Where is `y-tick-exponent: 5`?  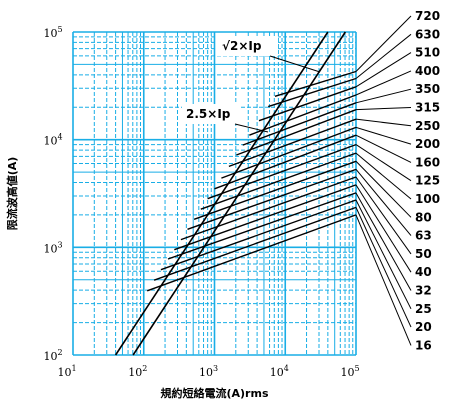 y-tick-exponent: 5 is located at coordinates (59, 29).